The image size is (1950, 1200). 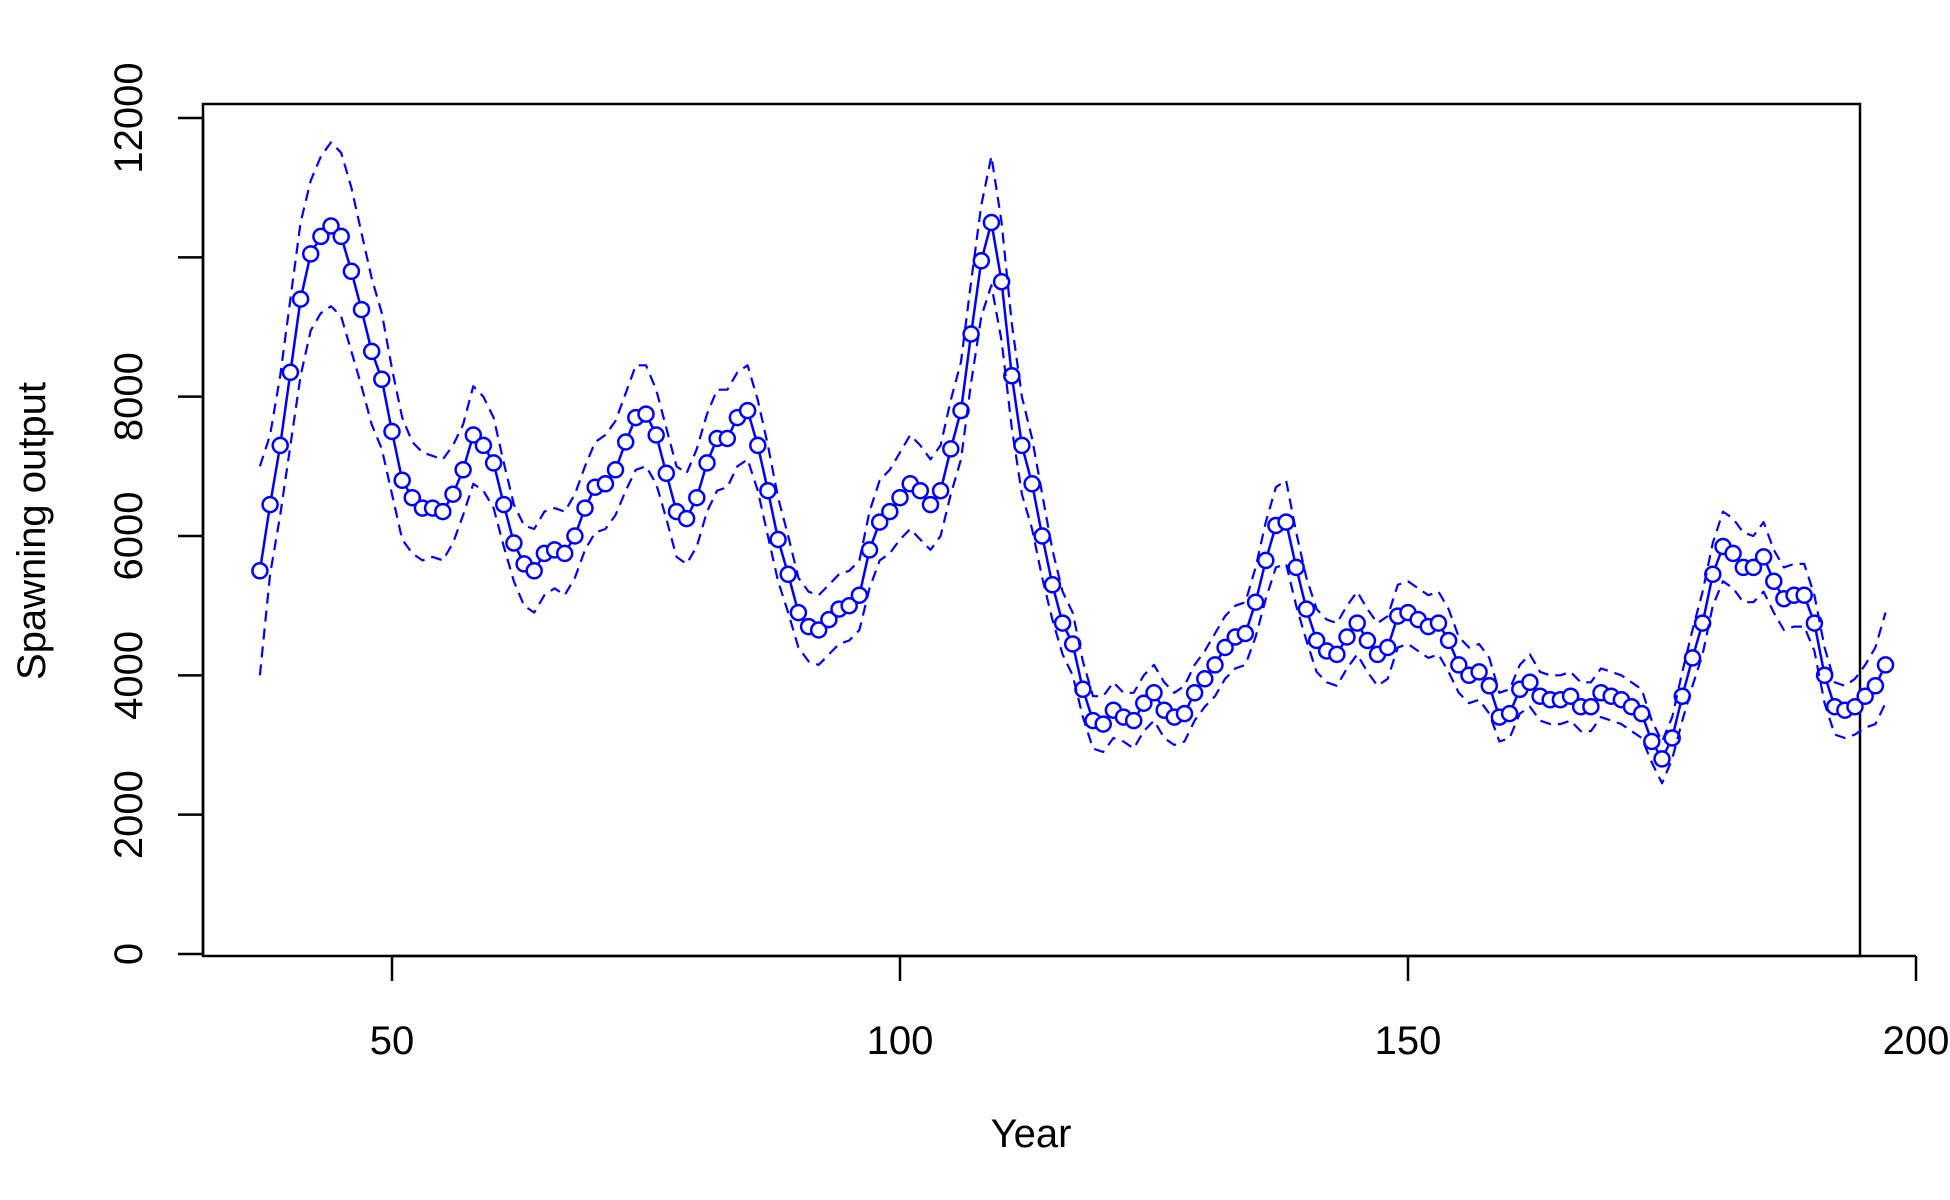 I want to click on y-tick-label: 6000, so click(x=129, y=536).